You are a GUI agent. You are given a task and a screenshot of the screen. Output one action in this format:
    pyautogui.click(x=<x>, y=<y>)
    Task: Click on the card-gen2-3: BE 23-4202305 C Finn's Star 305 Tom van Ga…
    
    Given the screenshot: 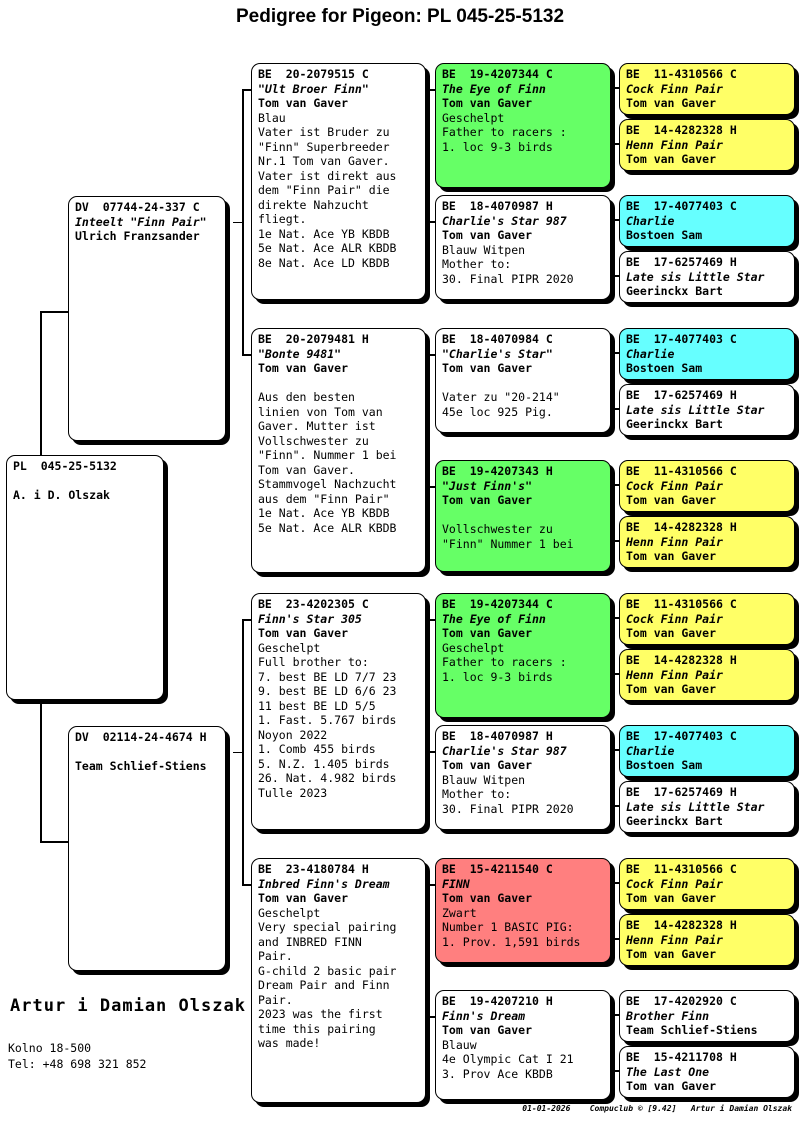 What is the action you would take?
    pyautogui.click(x=338, y=711)
    